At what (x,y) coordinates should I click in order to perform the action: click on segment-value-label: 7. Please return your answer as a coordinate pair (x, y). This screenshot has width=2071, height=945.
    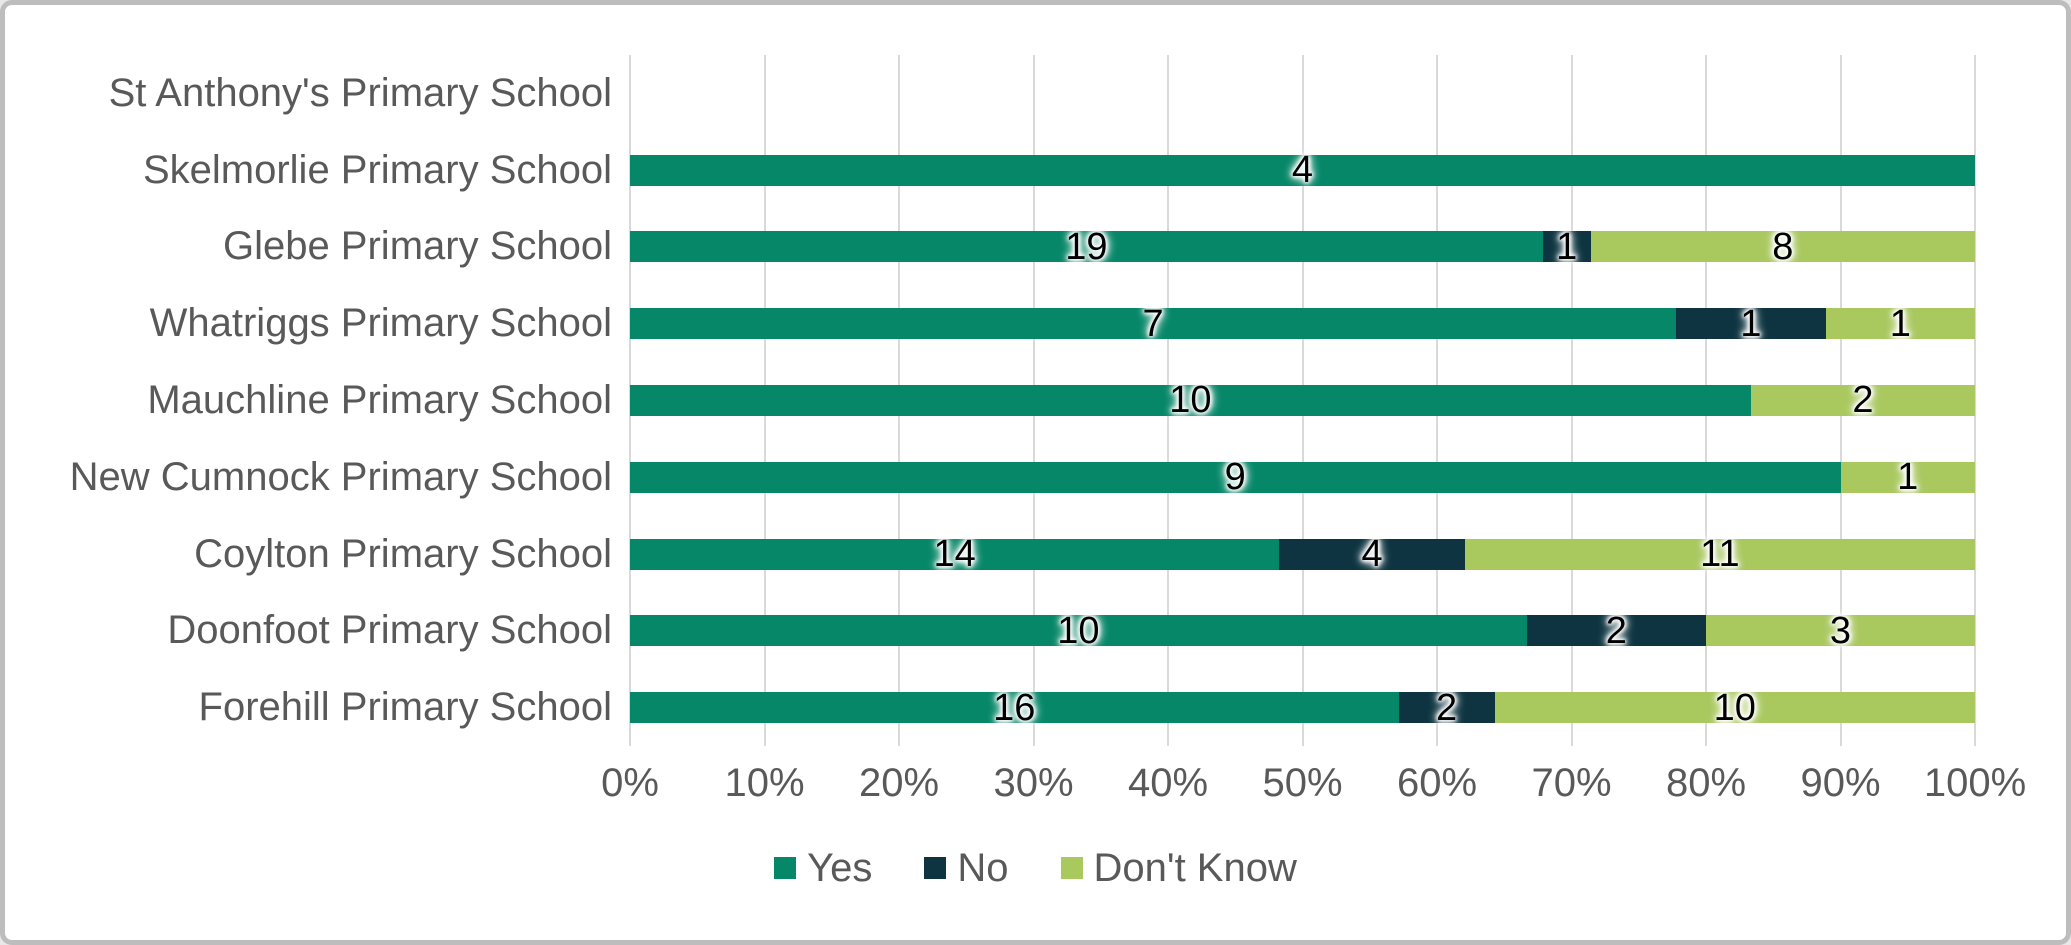
    Looking at the image, I should click on (1153, 323).